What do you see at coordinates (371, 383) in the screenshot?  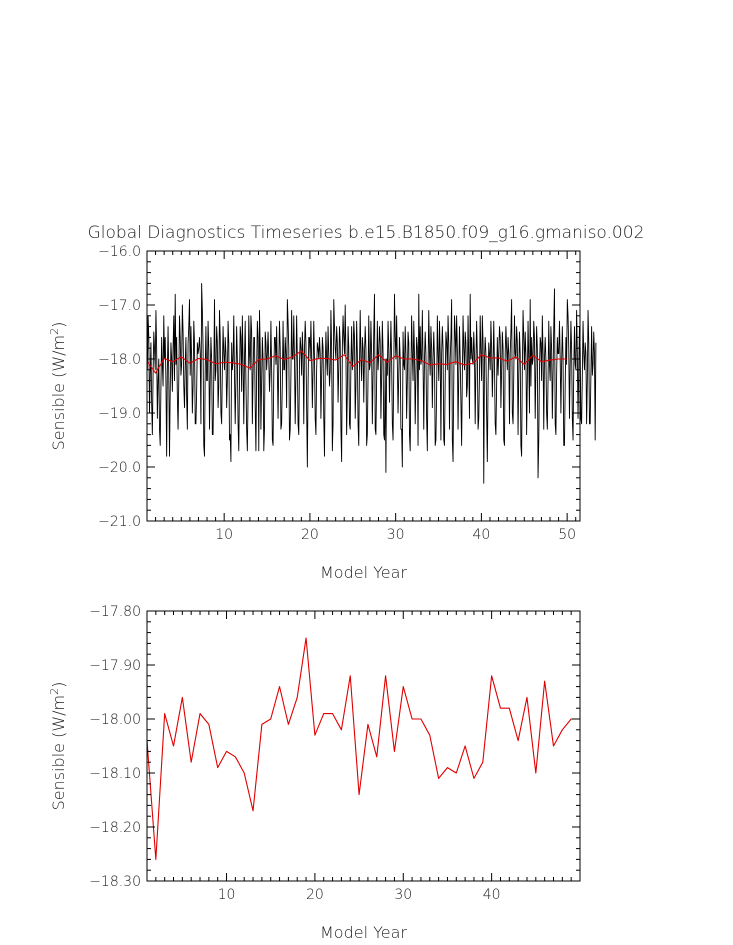 I see `series-line-monthly` at bounding box center [371, 383].